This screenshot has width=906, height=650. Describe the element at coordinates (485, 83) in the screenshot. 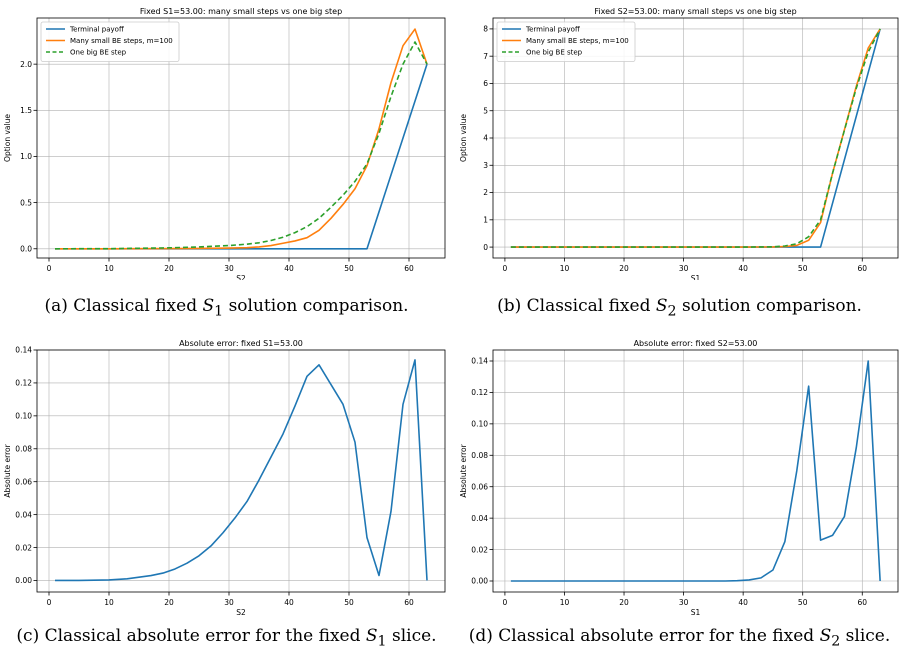

I see `y-tick-label: 6` at that location.